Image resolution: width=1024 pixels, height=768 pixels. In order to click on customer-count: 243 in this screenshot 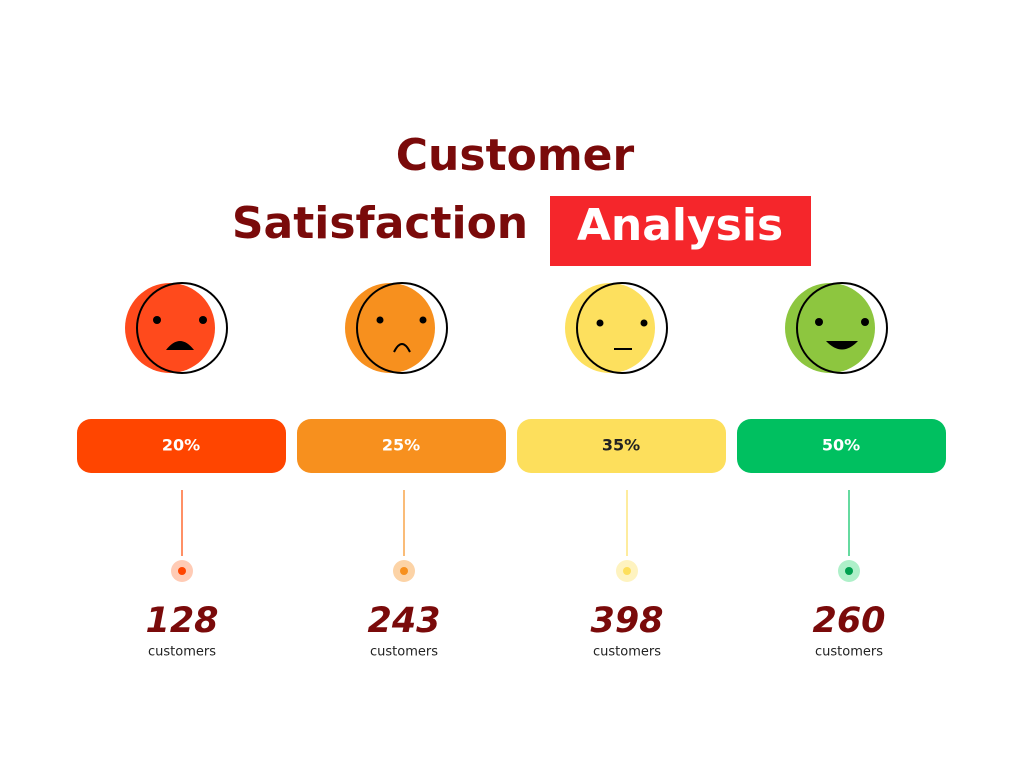, I will do `click(403, 621)`.